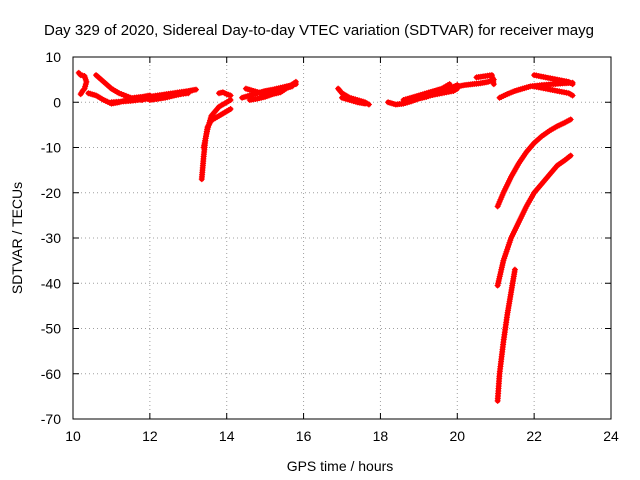 The width and height of the screenshot is (640, 480). What do you see at coordinates (354, 100) in the screenshot?
I see `series-track-n` at bounding box center [354, 100].